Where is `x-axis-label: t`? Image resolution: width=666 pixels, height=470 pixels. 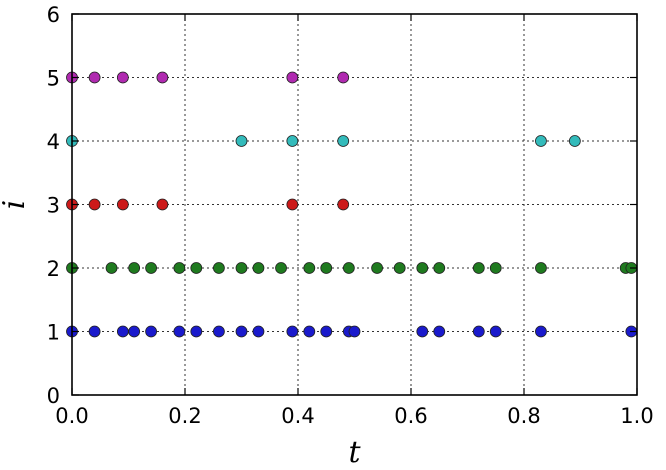
x-axis-label: t is located at coordinates (354, 452).